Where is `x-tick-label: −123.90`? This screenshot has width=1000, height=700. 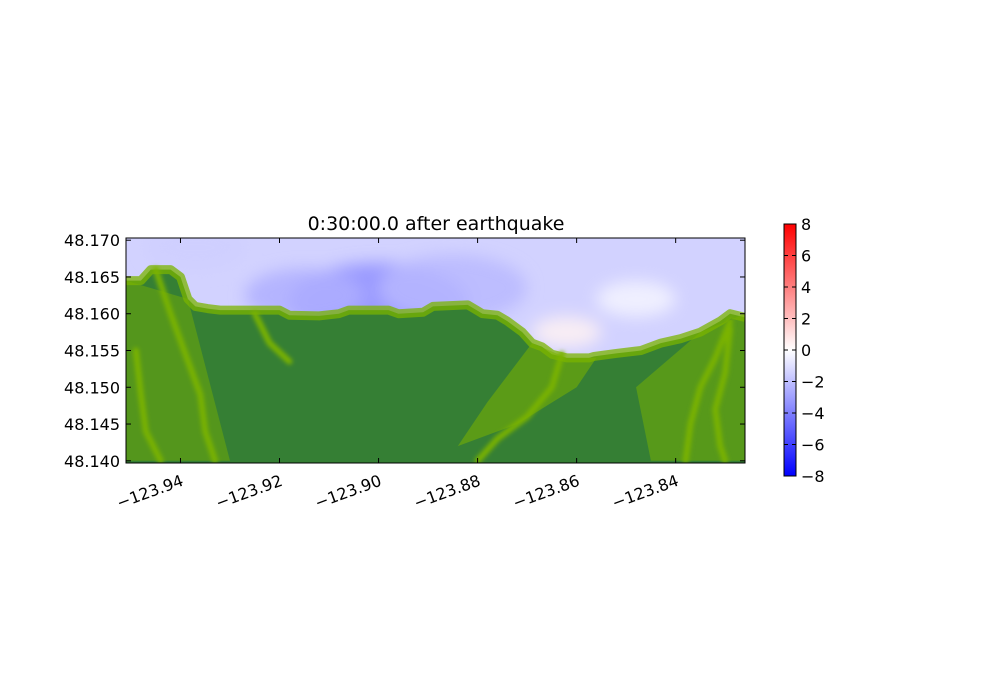
x-tick-label: −123.90 is located at coordinates (348, 492).